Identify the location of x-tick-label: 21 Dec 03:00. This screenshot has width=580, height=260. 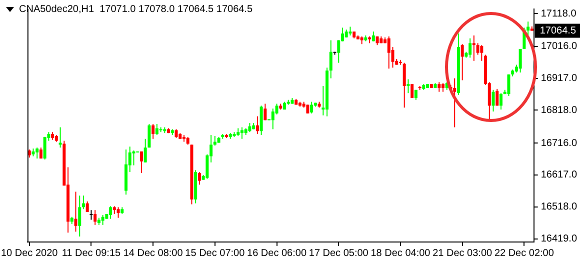
(462, 253).